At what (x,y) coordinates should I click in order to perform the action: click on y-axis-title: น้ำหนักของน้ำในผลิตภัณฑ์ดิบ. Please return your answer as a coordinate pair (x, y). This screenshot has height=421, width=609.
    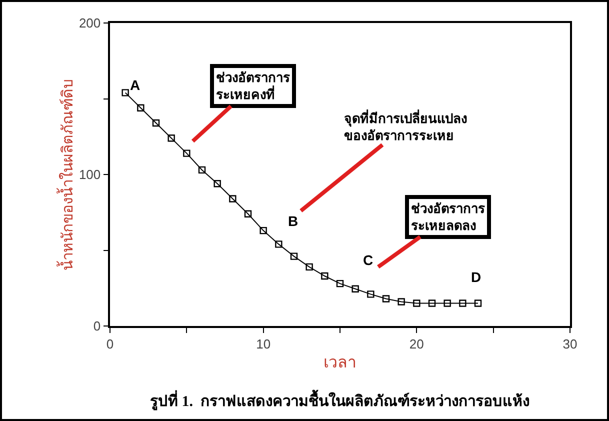
    Looking at the image, I should click on (66, 174).